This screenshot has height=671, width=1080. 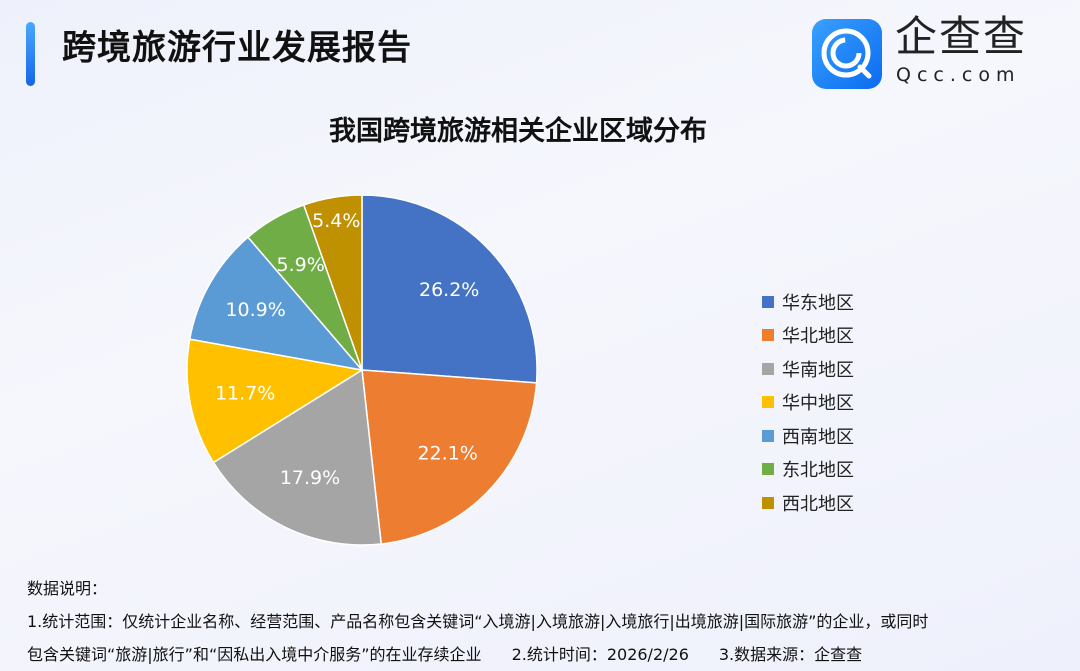 I want to click on legend-item: 华北地区, so click(x=808, y=336).